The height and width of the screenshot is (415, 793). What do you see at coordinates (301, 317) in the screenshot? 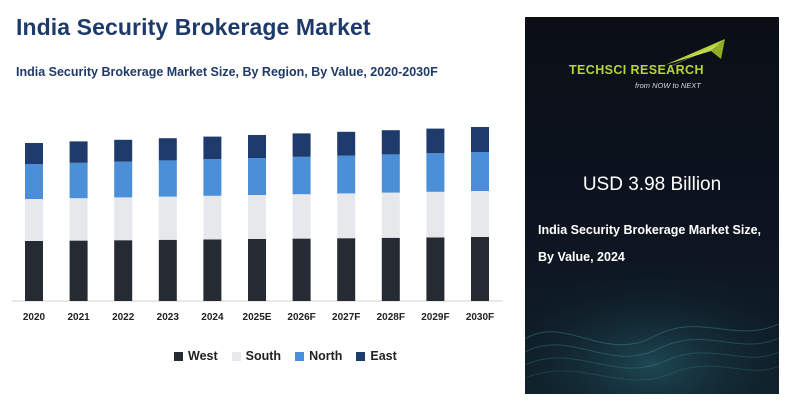
I see `x-tick-label: 2026F` at bounding box center [301, 317].